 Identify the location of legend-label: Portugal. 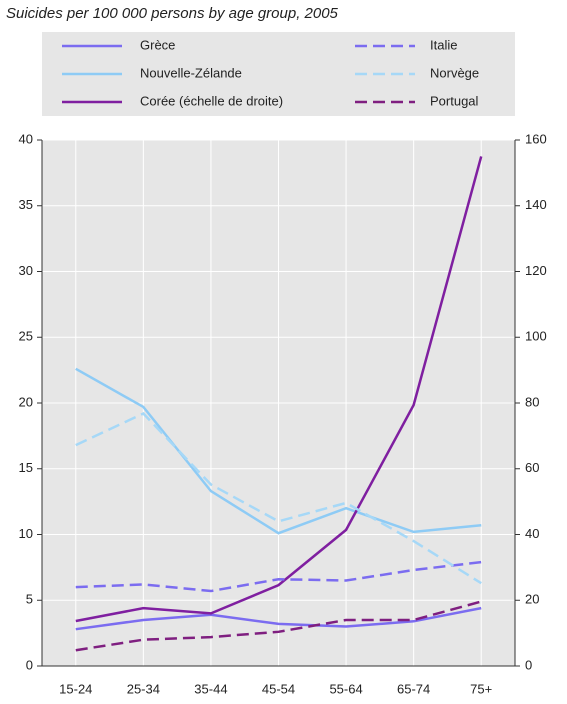
(454, 100).